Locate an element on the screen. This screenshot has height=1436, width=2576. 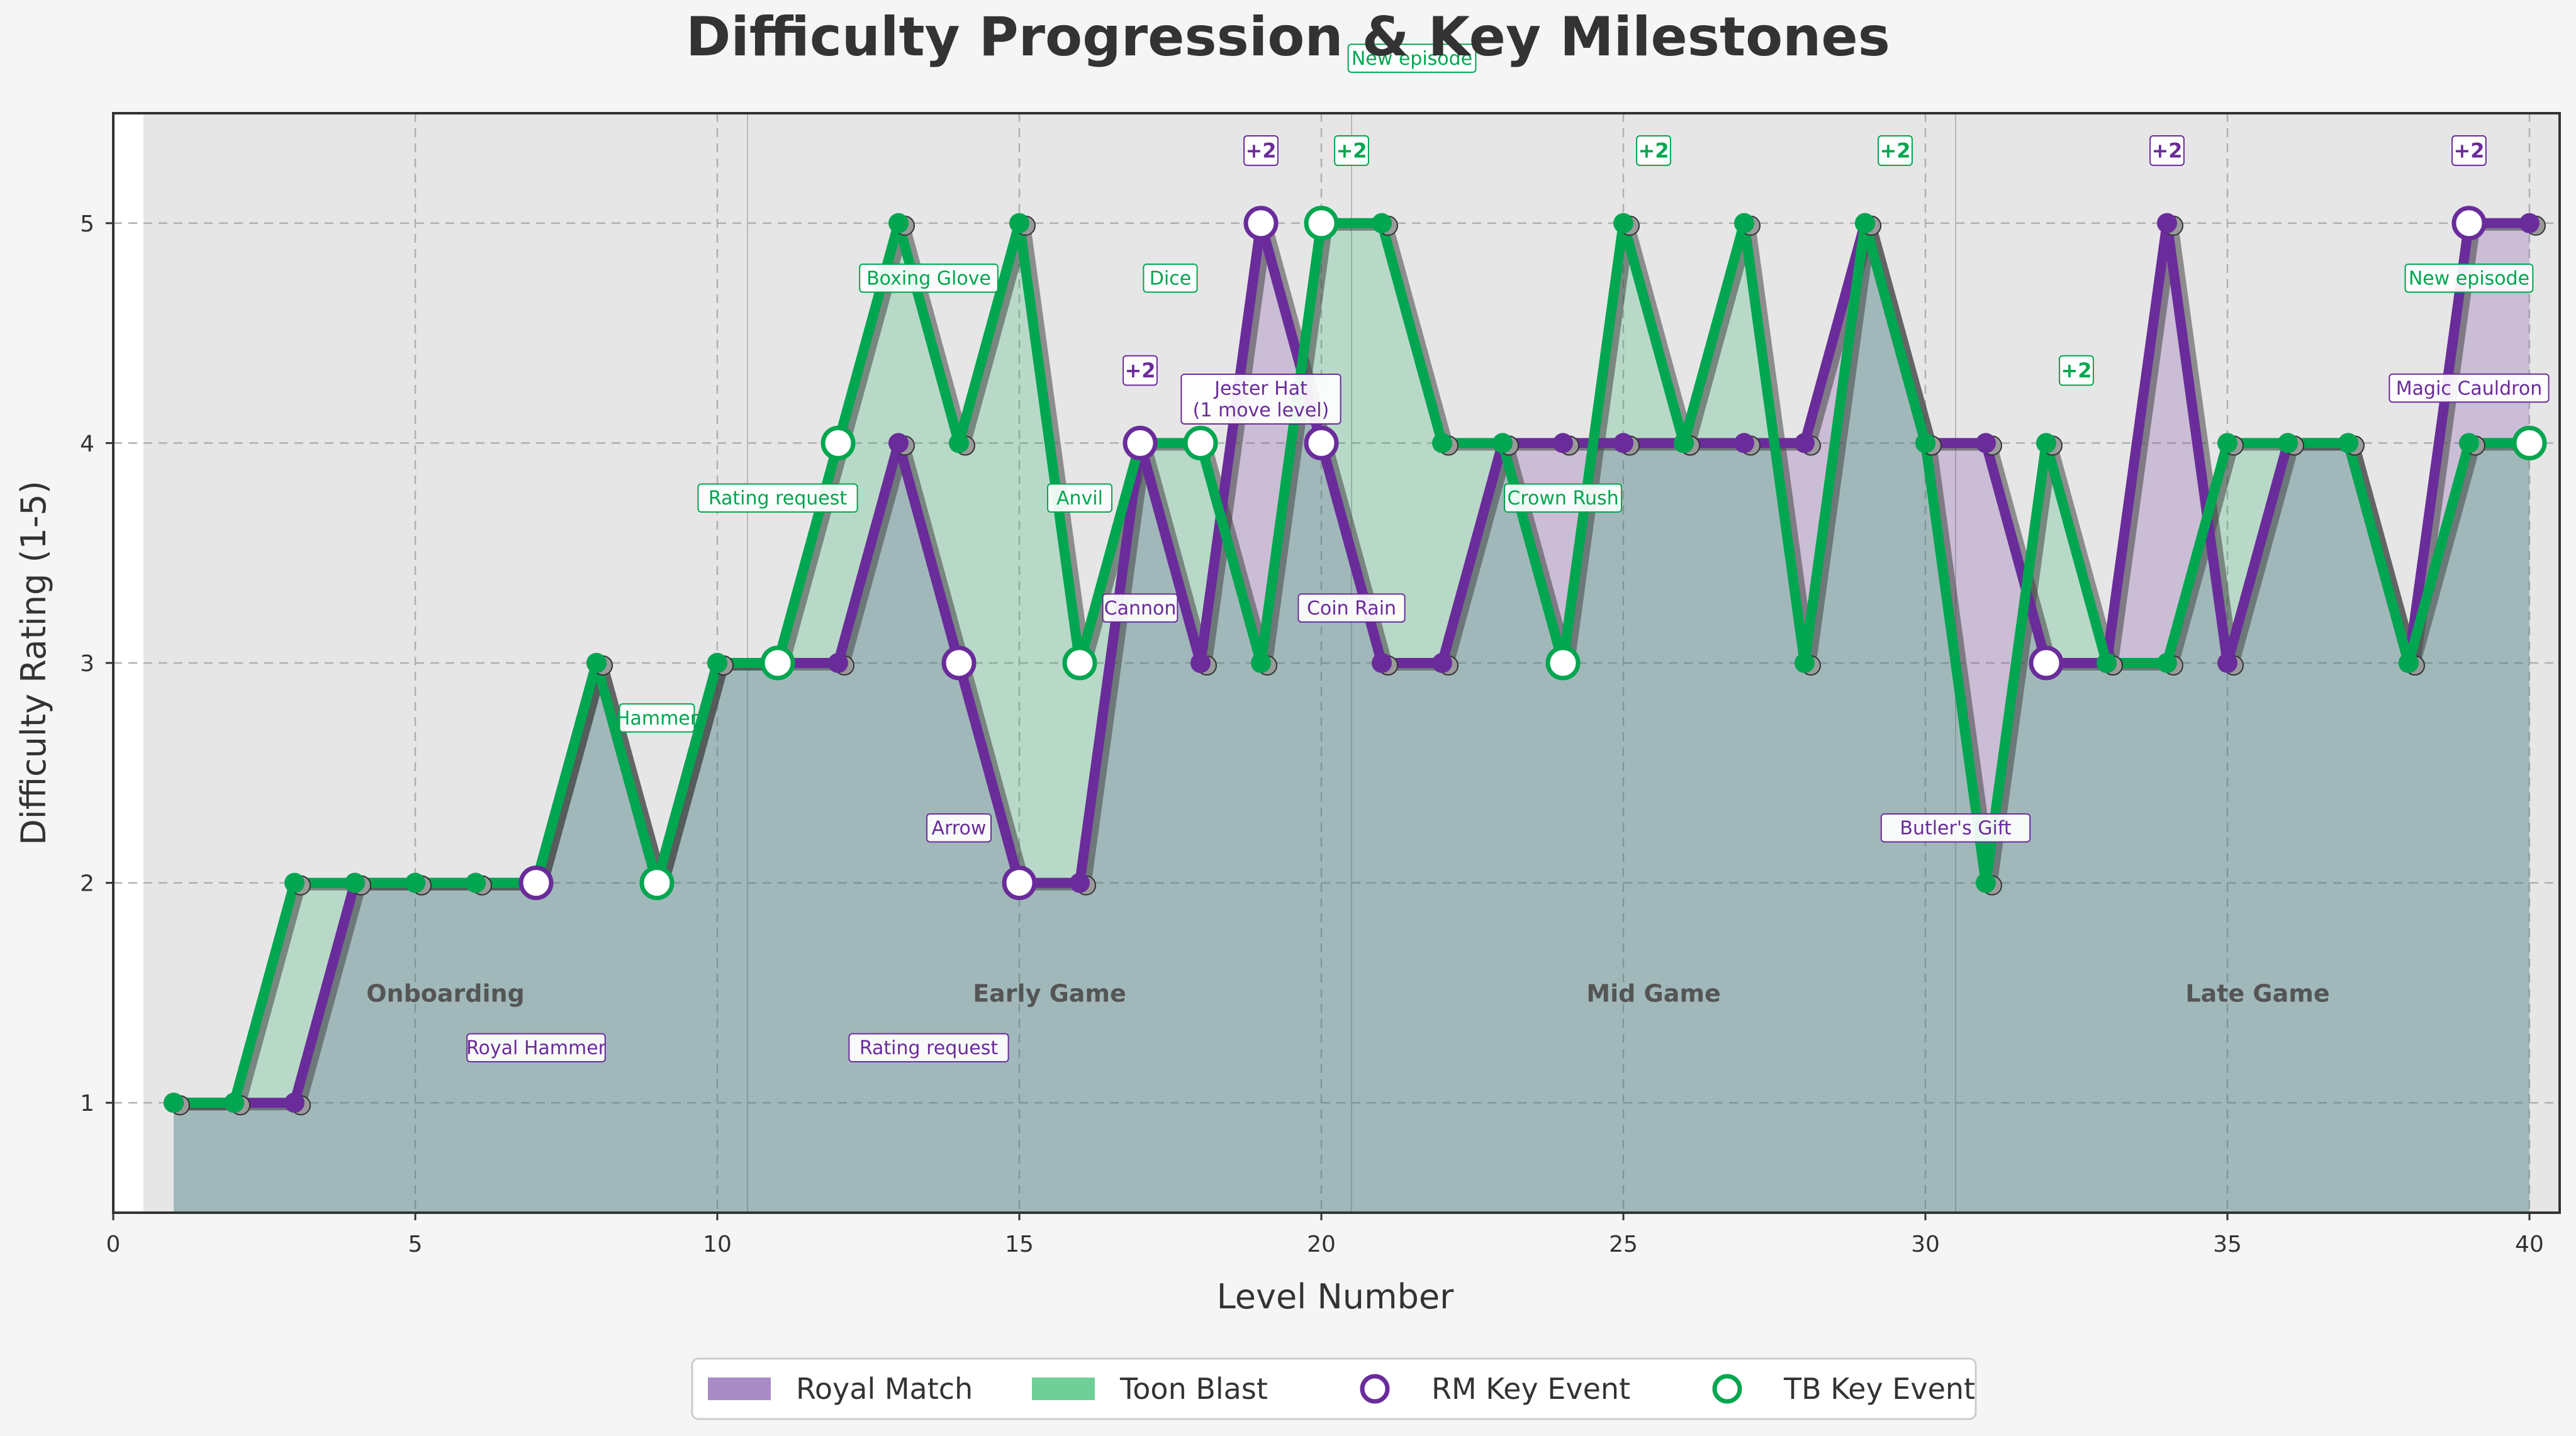
rm-plus-badge: +2 is located at coordinates (2167, 150).